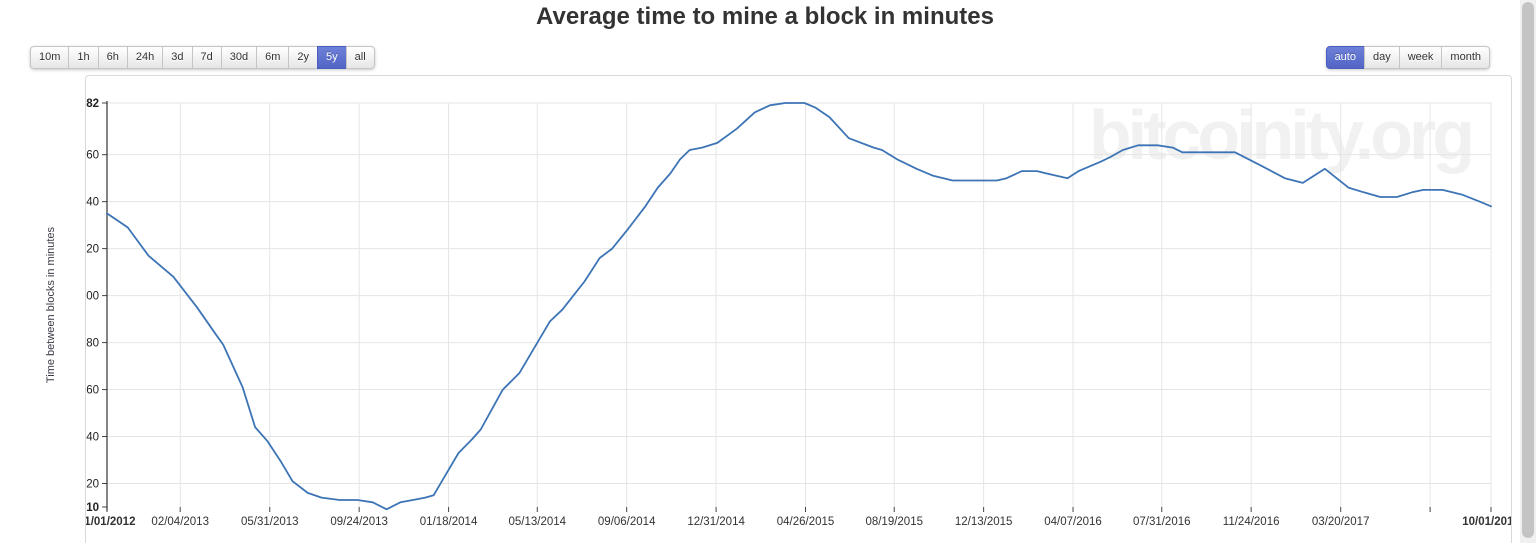  I want to click on range-6h-button: 6h, so click(112, 57).